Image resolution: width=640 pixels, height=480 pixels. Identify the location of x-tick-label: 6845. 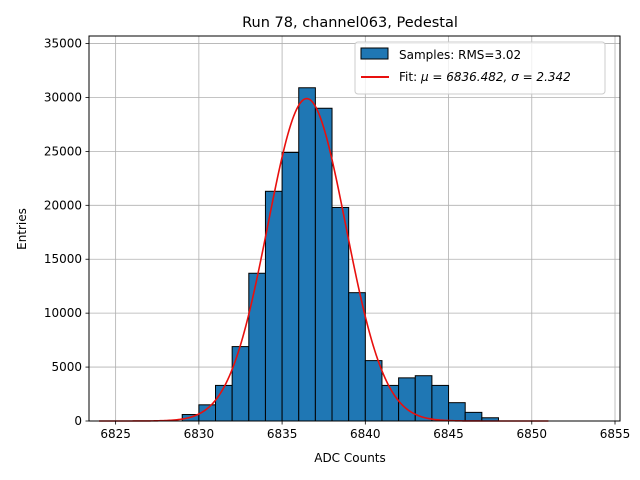
(448, 434).